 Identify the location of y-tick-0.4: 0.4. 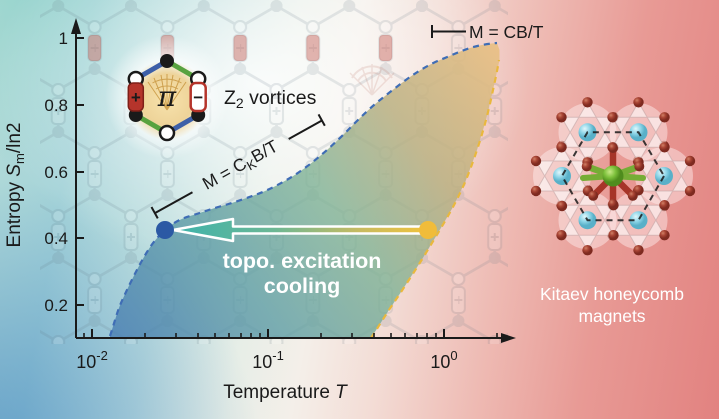
(56, 238).